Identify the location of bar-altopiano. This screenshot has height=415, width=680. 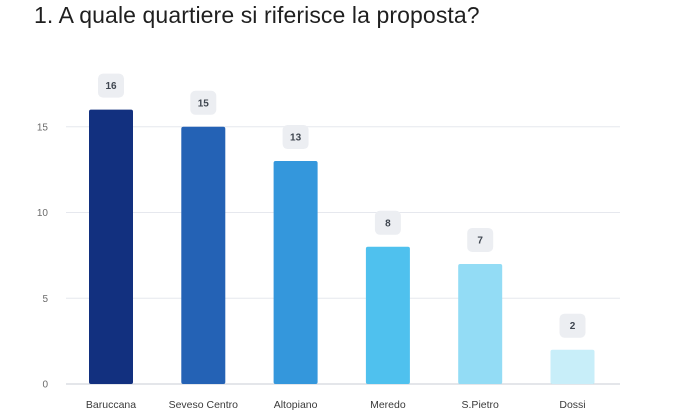
(295, 272).